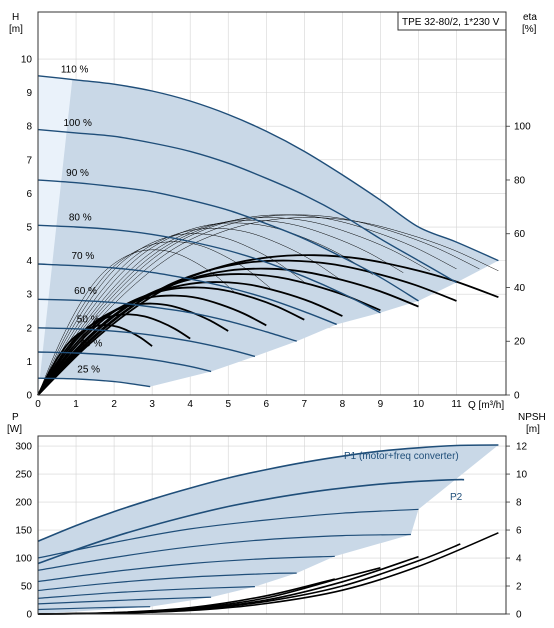 The height and width of the screenshot is (628, 554). I want to click on x-tick-label: 7, so click(305, 404).